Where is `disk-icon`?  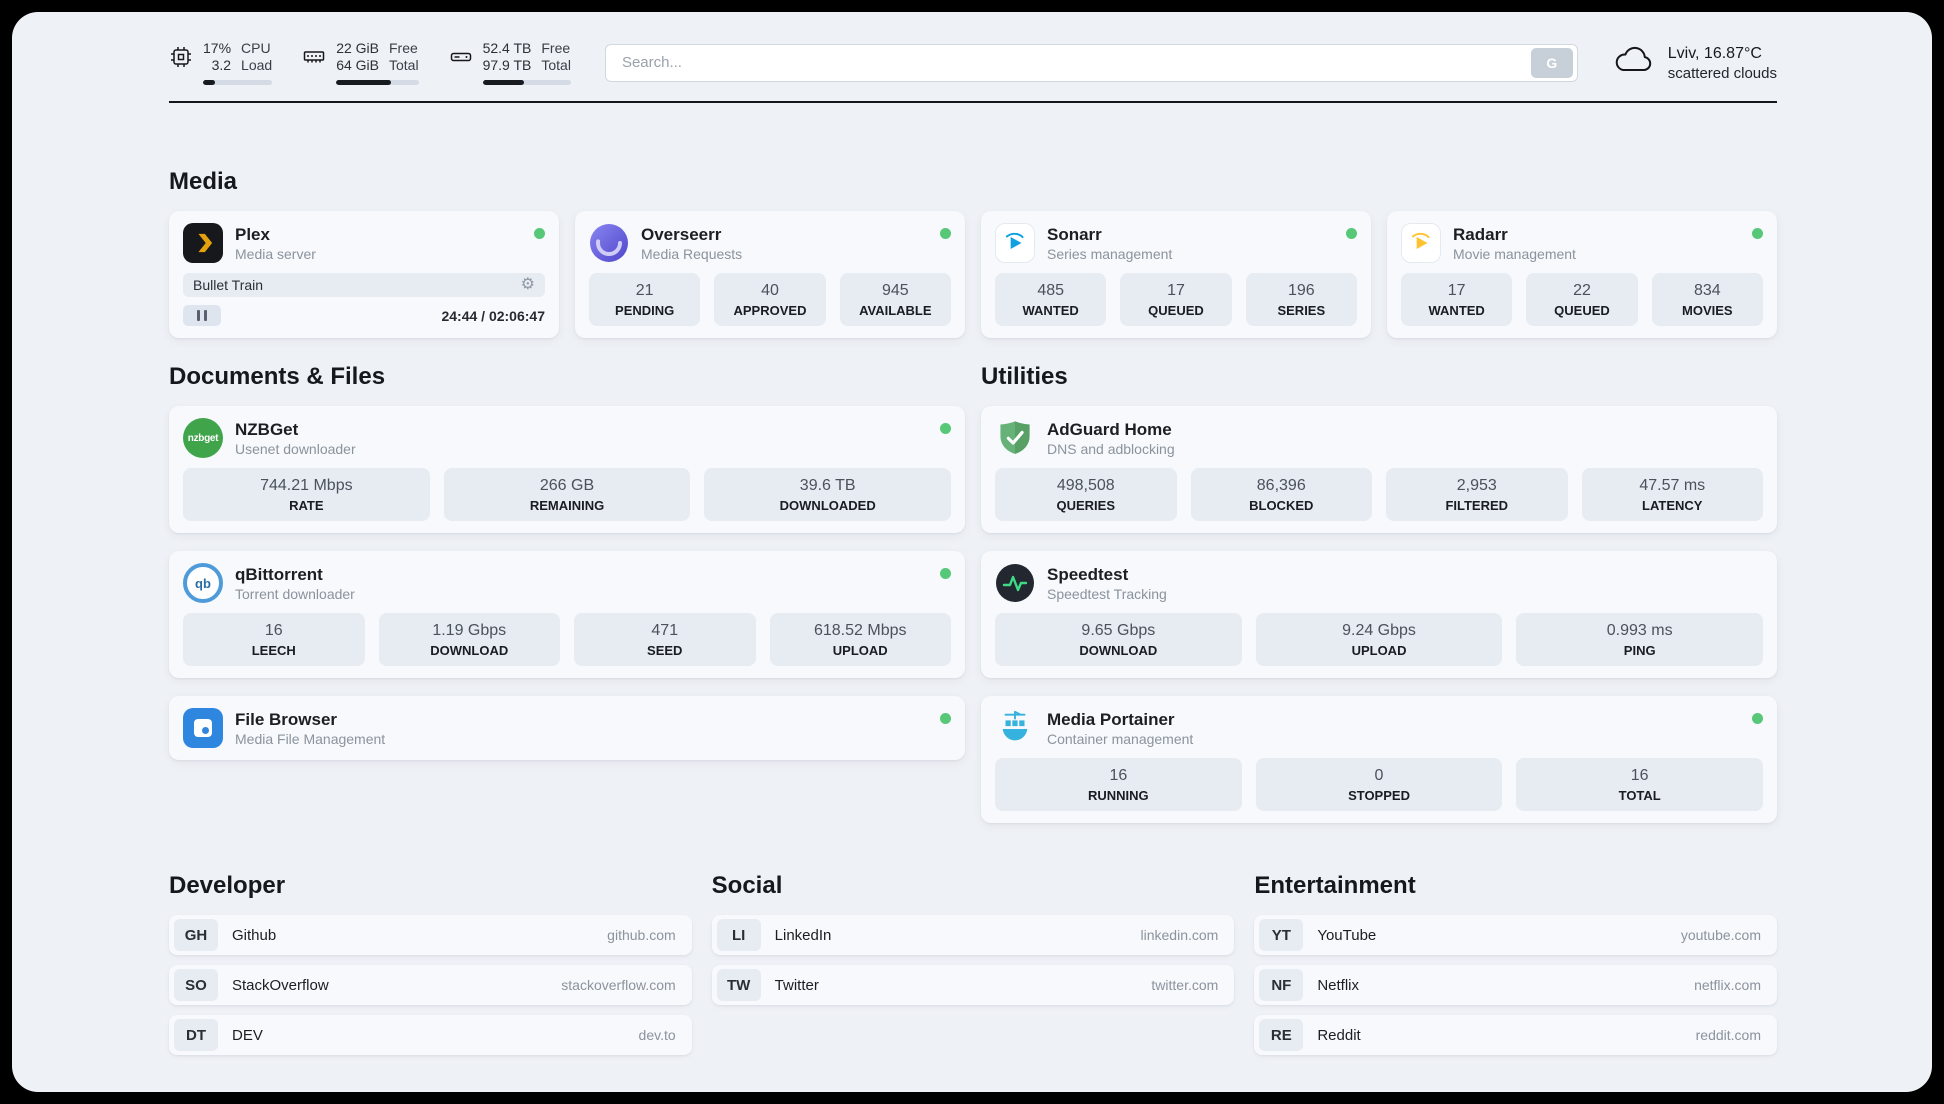
disk-icon is located at coordinates (461, 57).